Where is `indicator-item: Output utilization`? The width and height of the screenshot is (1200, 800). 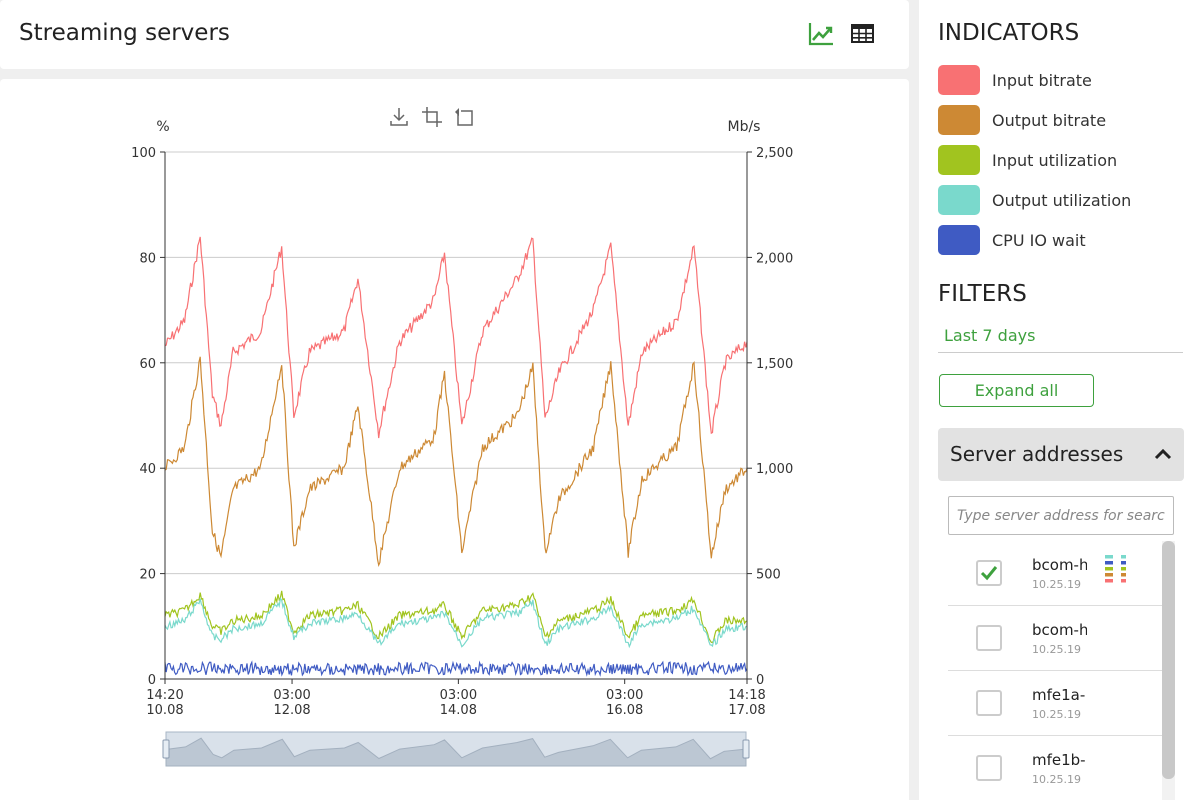
indicator-item: Output utilization is located at coordinates (1034, 200).